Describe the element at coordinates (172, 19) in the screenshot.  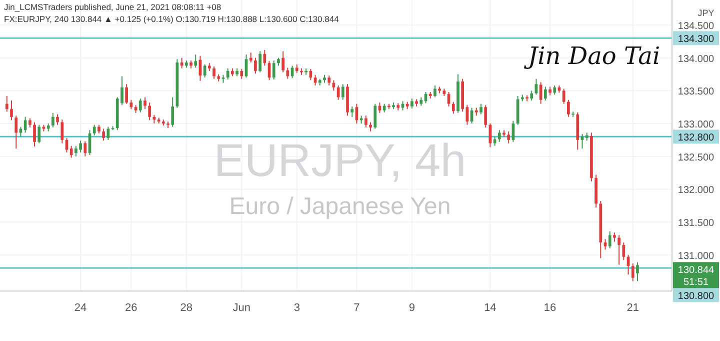
I see `text: FX:EURJPY, 240 130.844 ▲ +0.125 (+0.1%) O:130.719 H:130.888 L:130.600 C:130.844` at that location.